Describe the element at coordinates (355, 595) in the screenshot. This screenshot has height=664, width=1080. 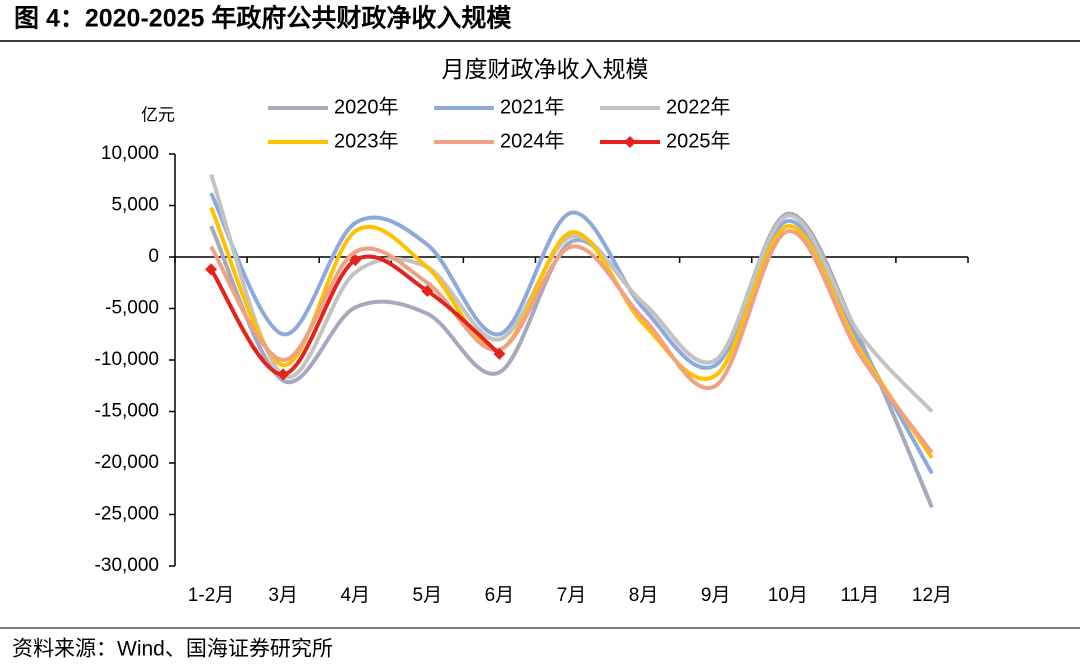
I see `x-tick-label: 4月` at that location.